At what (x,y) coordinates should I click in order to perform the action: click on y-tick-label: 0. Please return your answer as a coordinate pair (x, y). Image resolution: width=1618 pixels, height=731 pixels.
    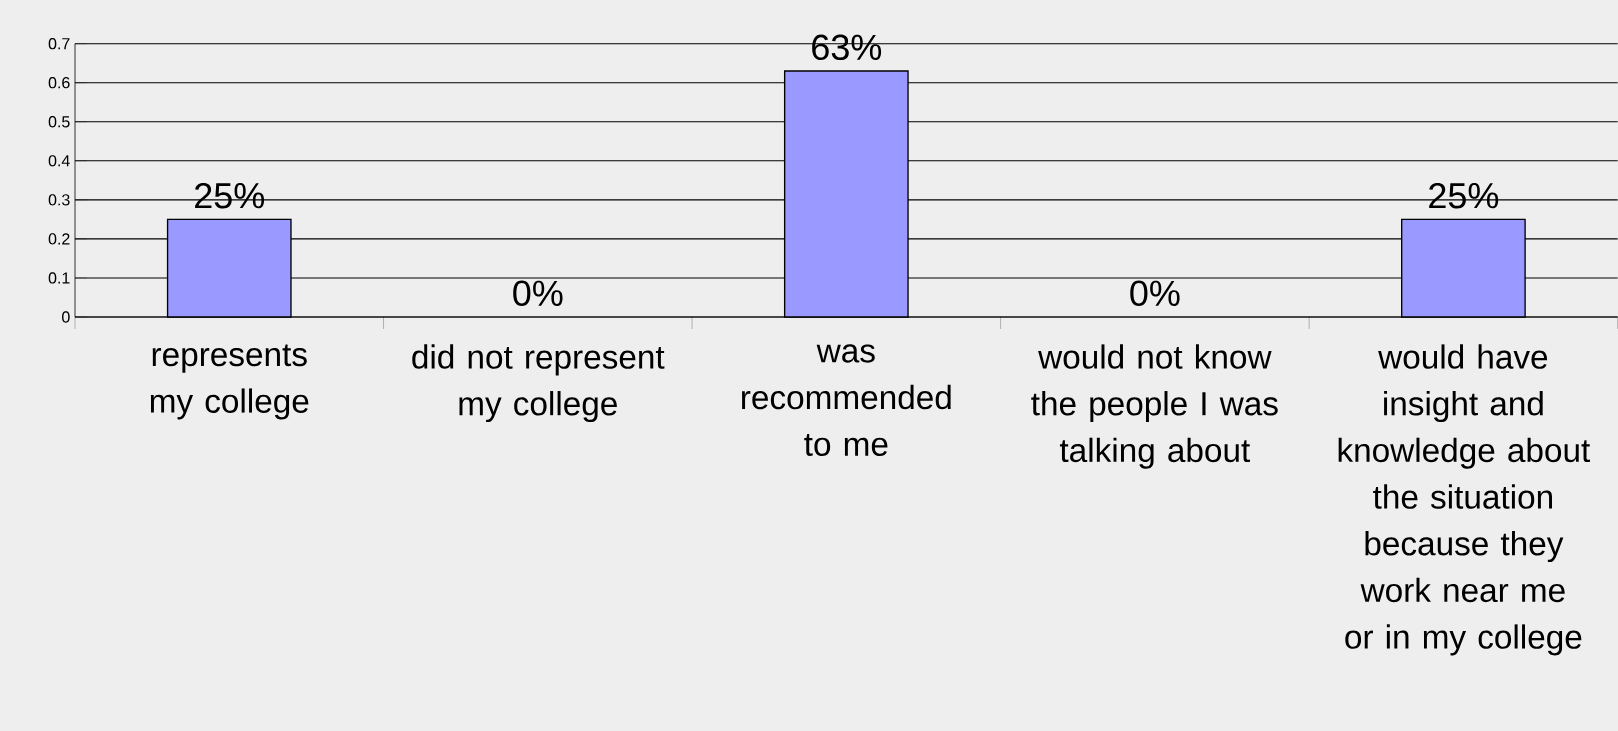
    Looking at the image, I should click on (66, 317).